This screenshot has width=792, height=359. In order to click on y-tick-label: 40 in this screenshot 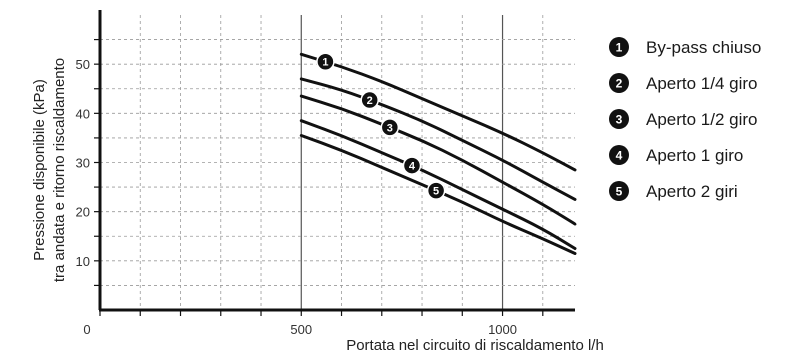, I will do `click(83, 113)`.